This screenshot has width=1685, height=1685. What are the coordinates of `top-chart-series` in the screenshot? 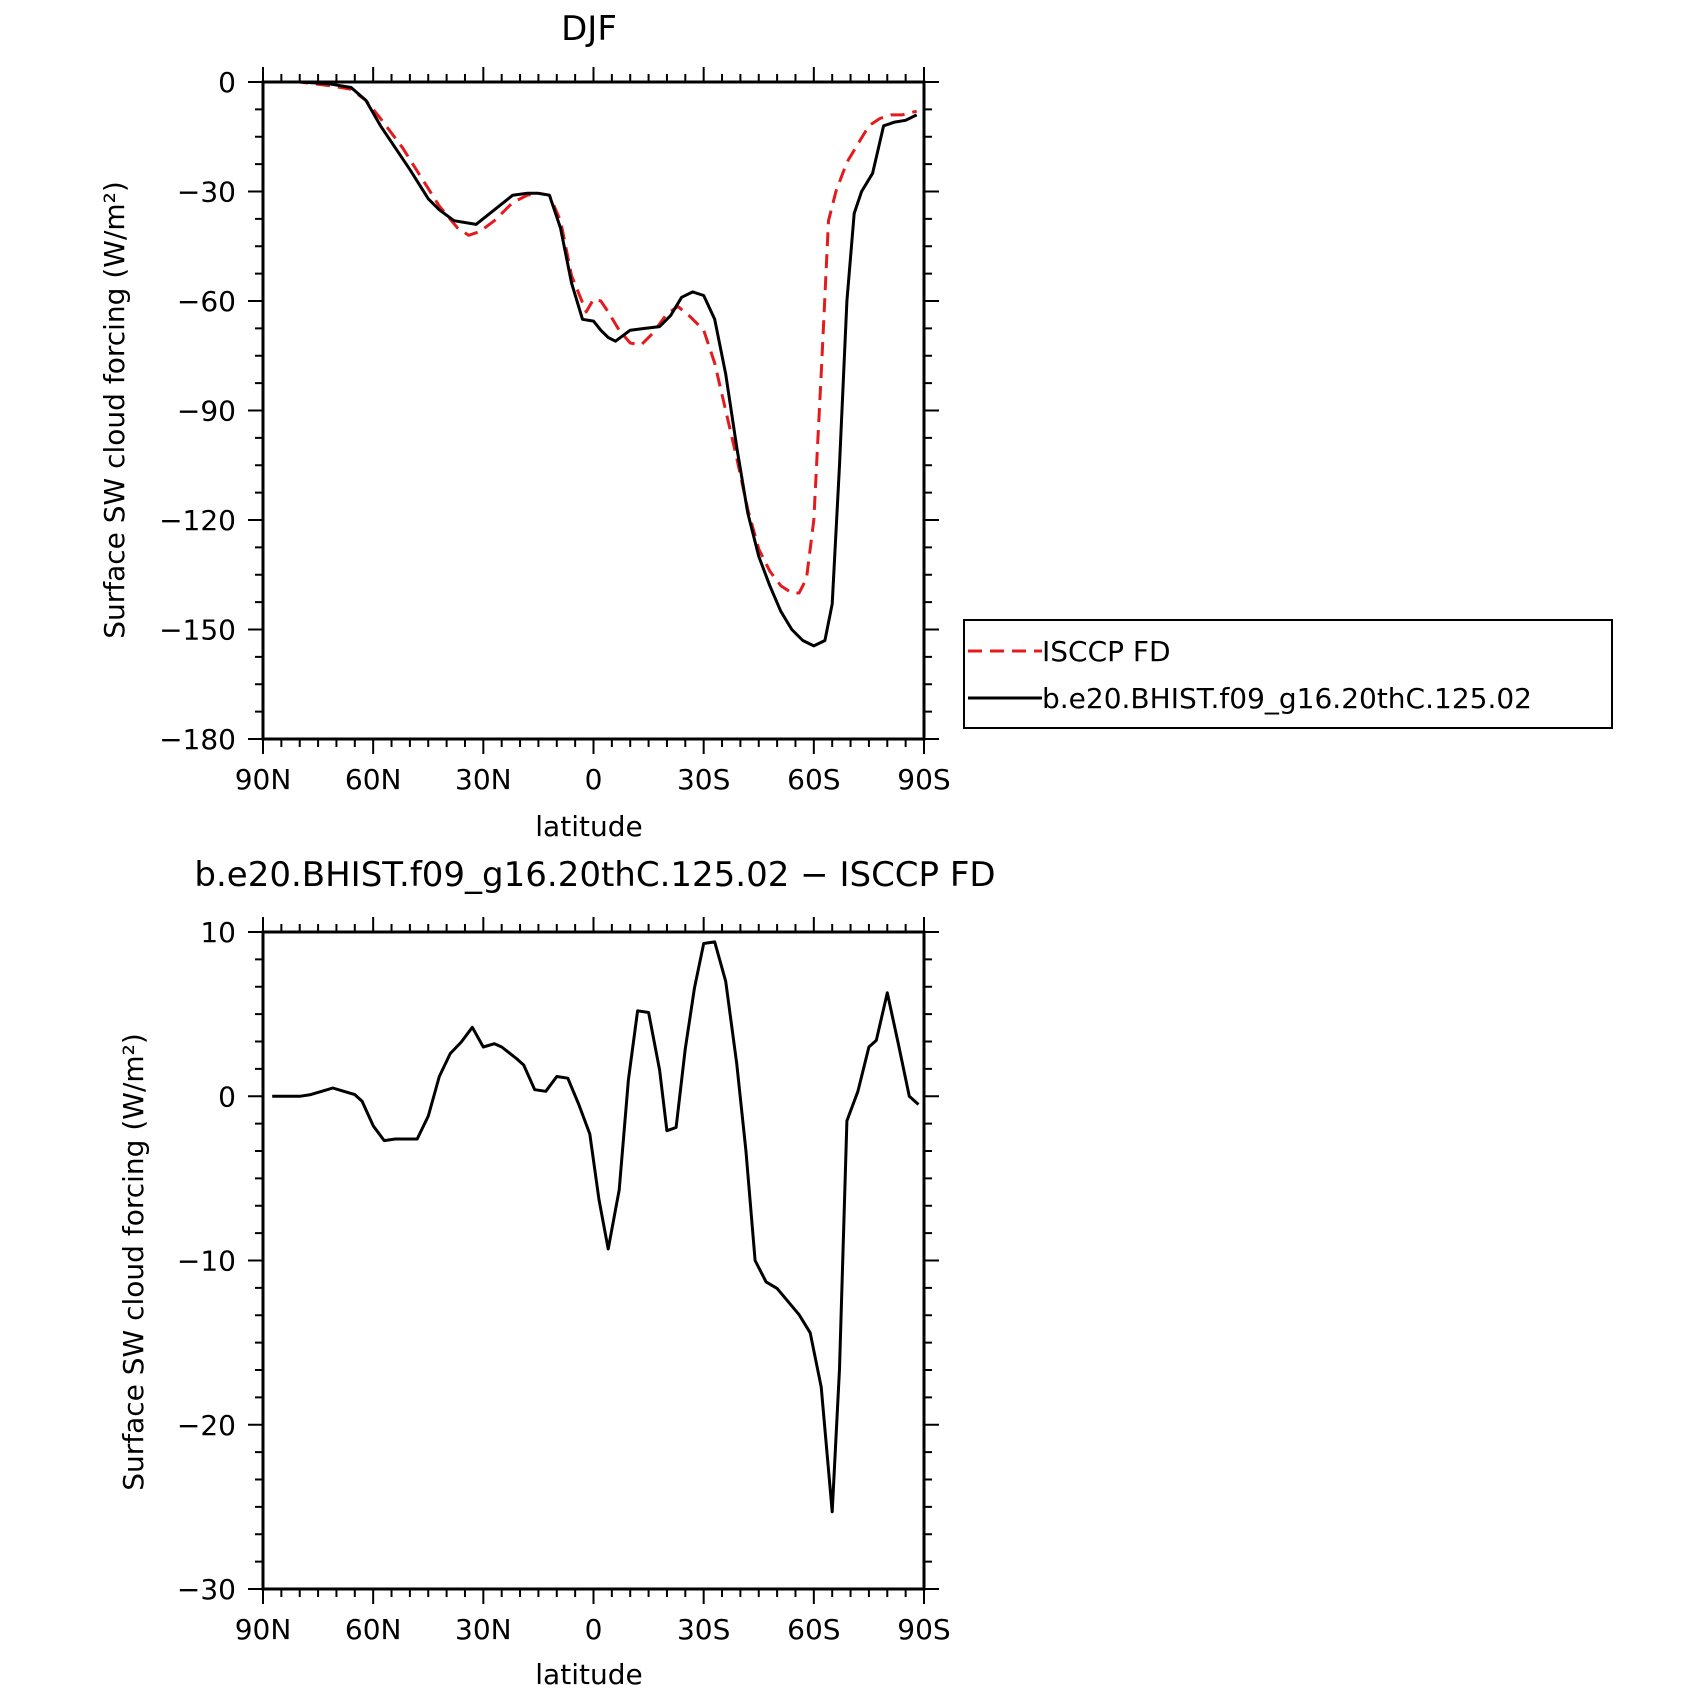 It's located at (595, 364).